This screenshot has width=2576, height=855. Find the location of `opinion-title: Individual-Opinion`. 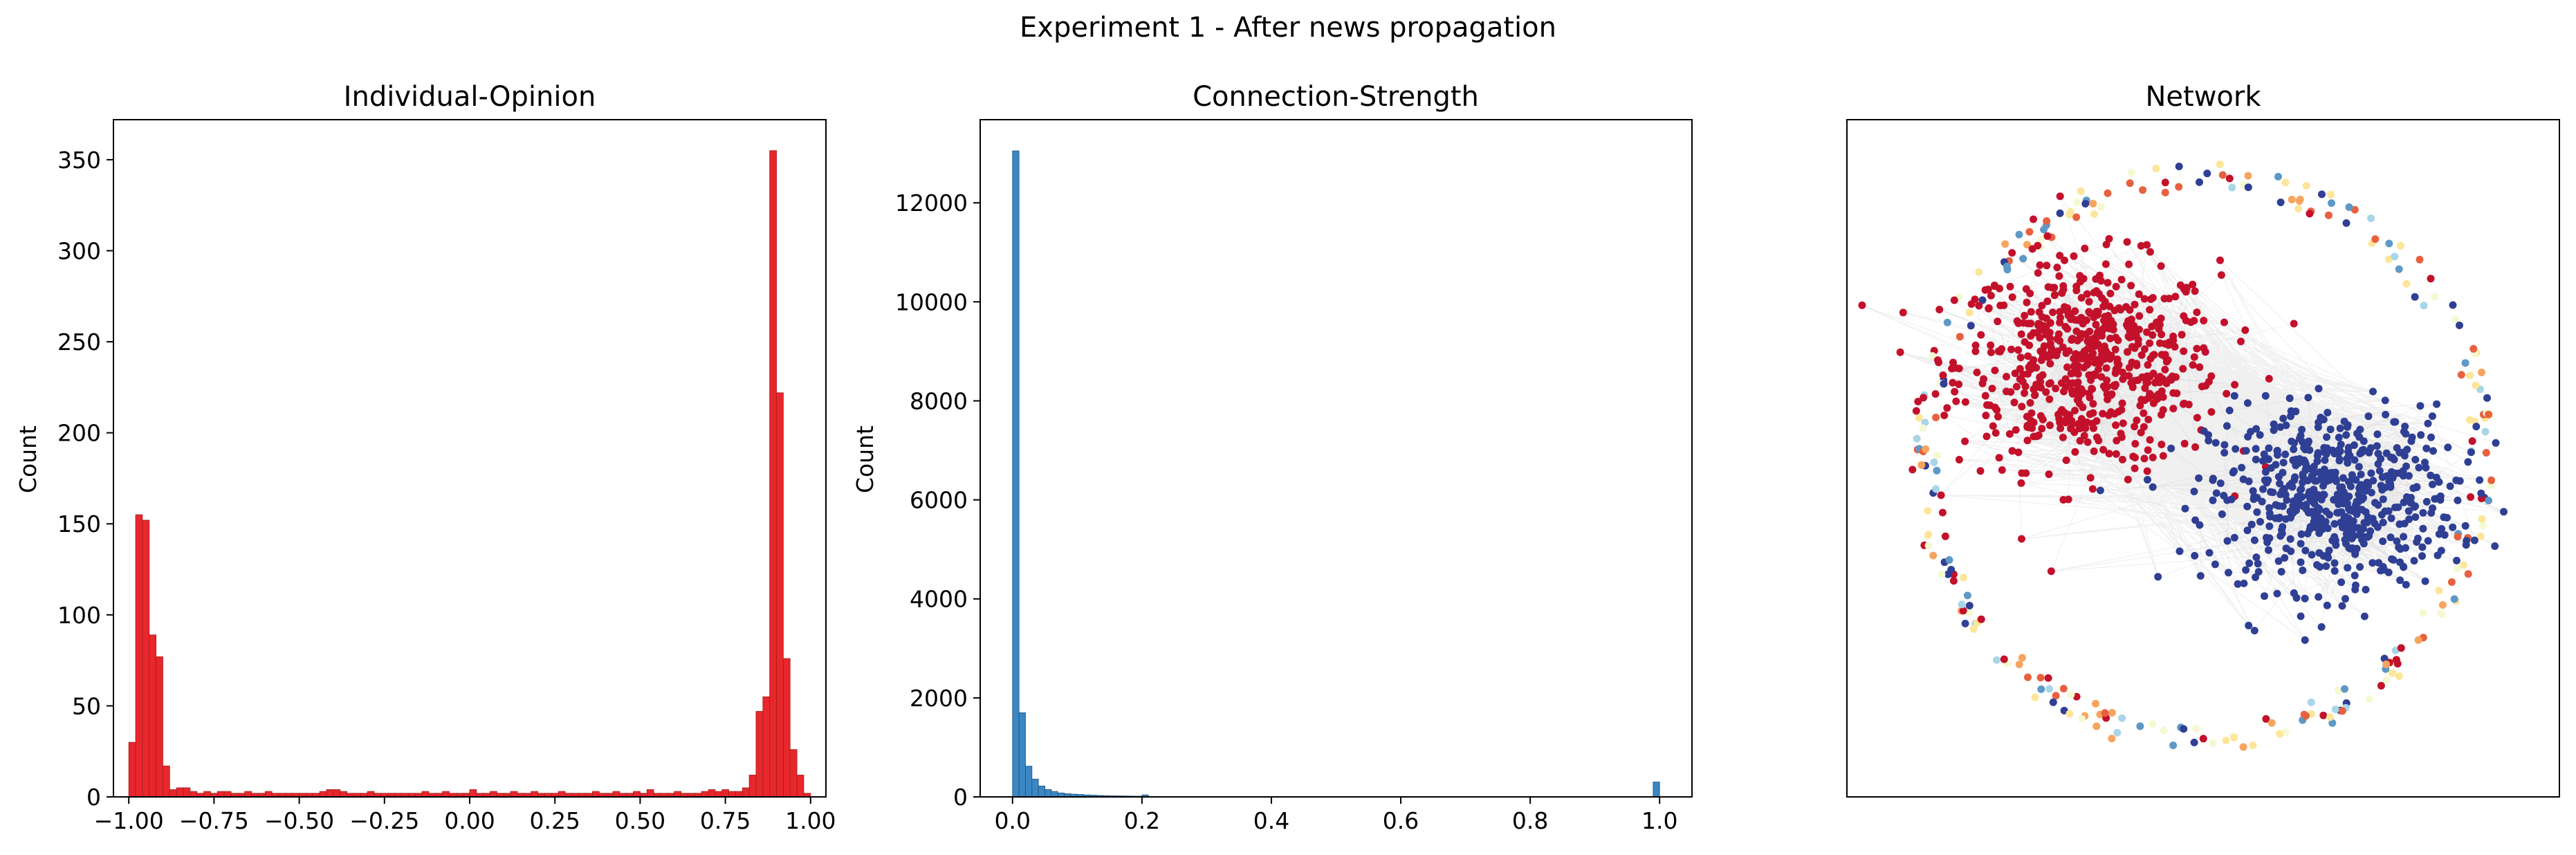

opinion-title: Individual-Opinion is located at coordinates (470, 97).